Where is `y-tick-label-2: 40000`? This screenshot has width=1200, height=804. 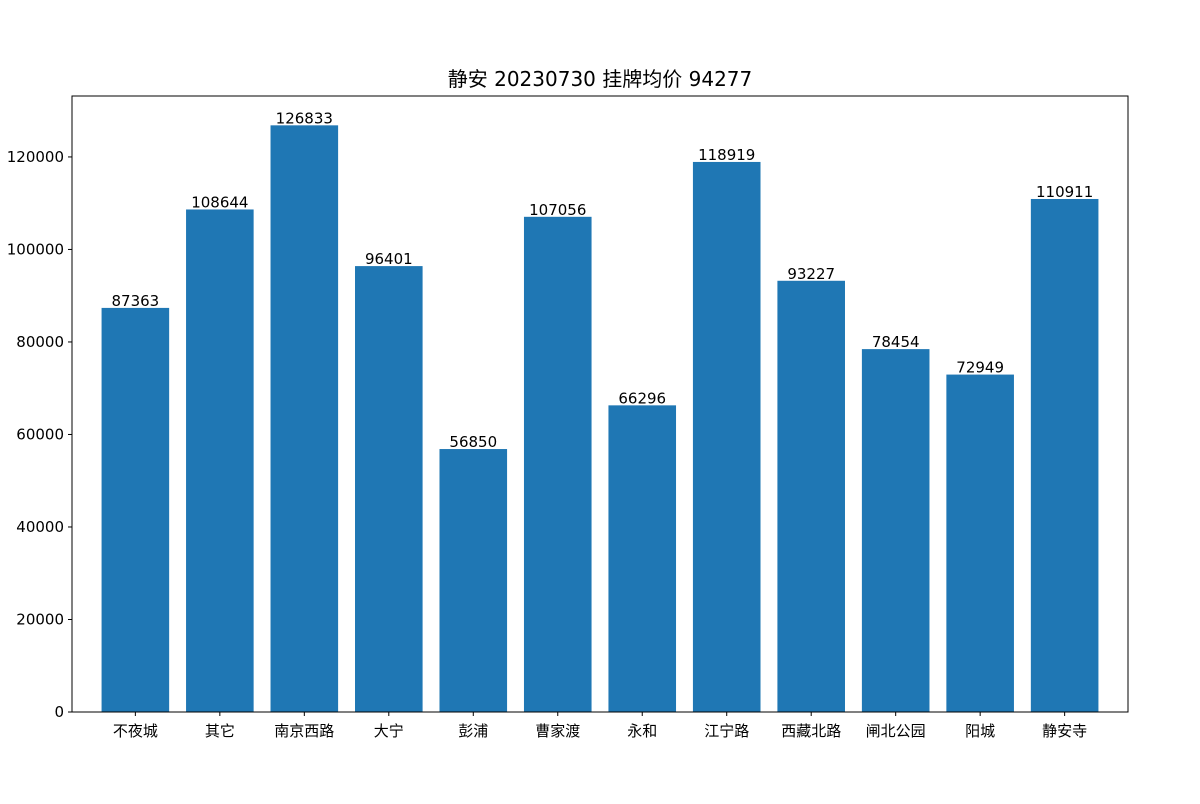
y-tick-label-2: 40000 is located at coordinates (40, 527).